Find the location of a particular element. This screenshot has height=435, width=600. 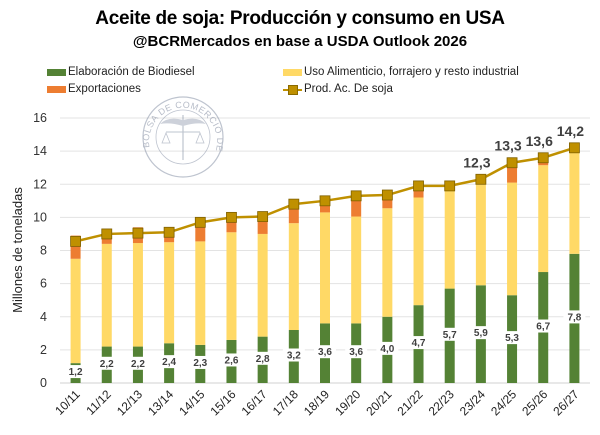

watermark-outer-ring is located at coordinates (183, 137).